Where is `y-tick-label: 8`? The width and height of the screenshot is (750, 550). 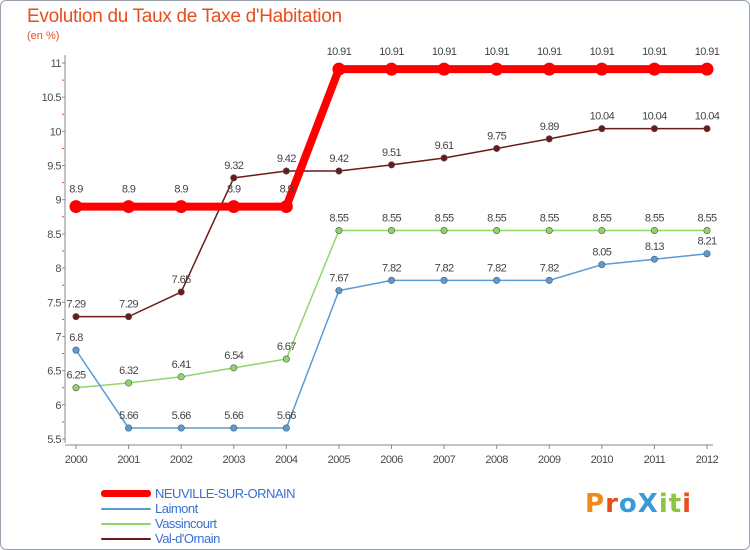
y-tick-label: 8 is located at coordinates (58, 269).